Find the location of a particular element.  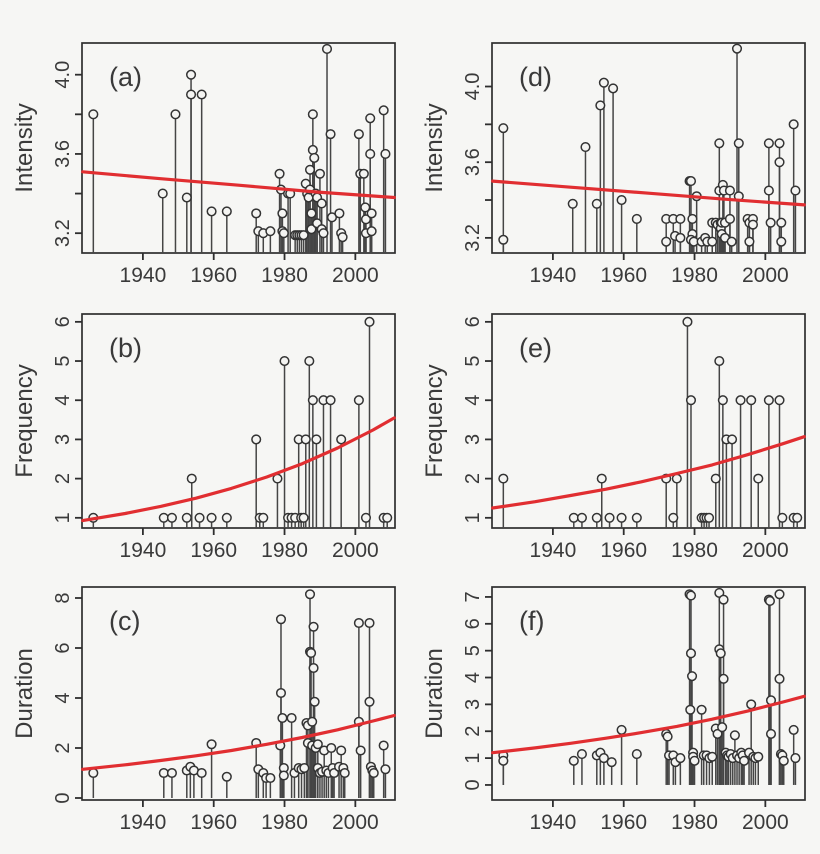

y-tick-label: 3 is located at coordinates (473, 439).